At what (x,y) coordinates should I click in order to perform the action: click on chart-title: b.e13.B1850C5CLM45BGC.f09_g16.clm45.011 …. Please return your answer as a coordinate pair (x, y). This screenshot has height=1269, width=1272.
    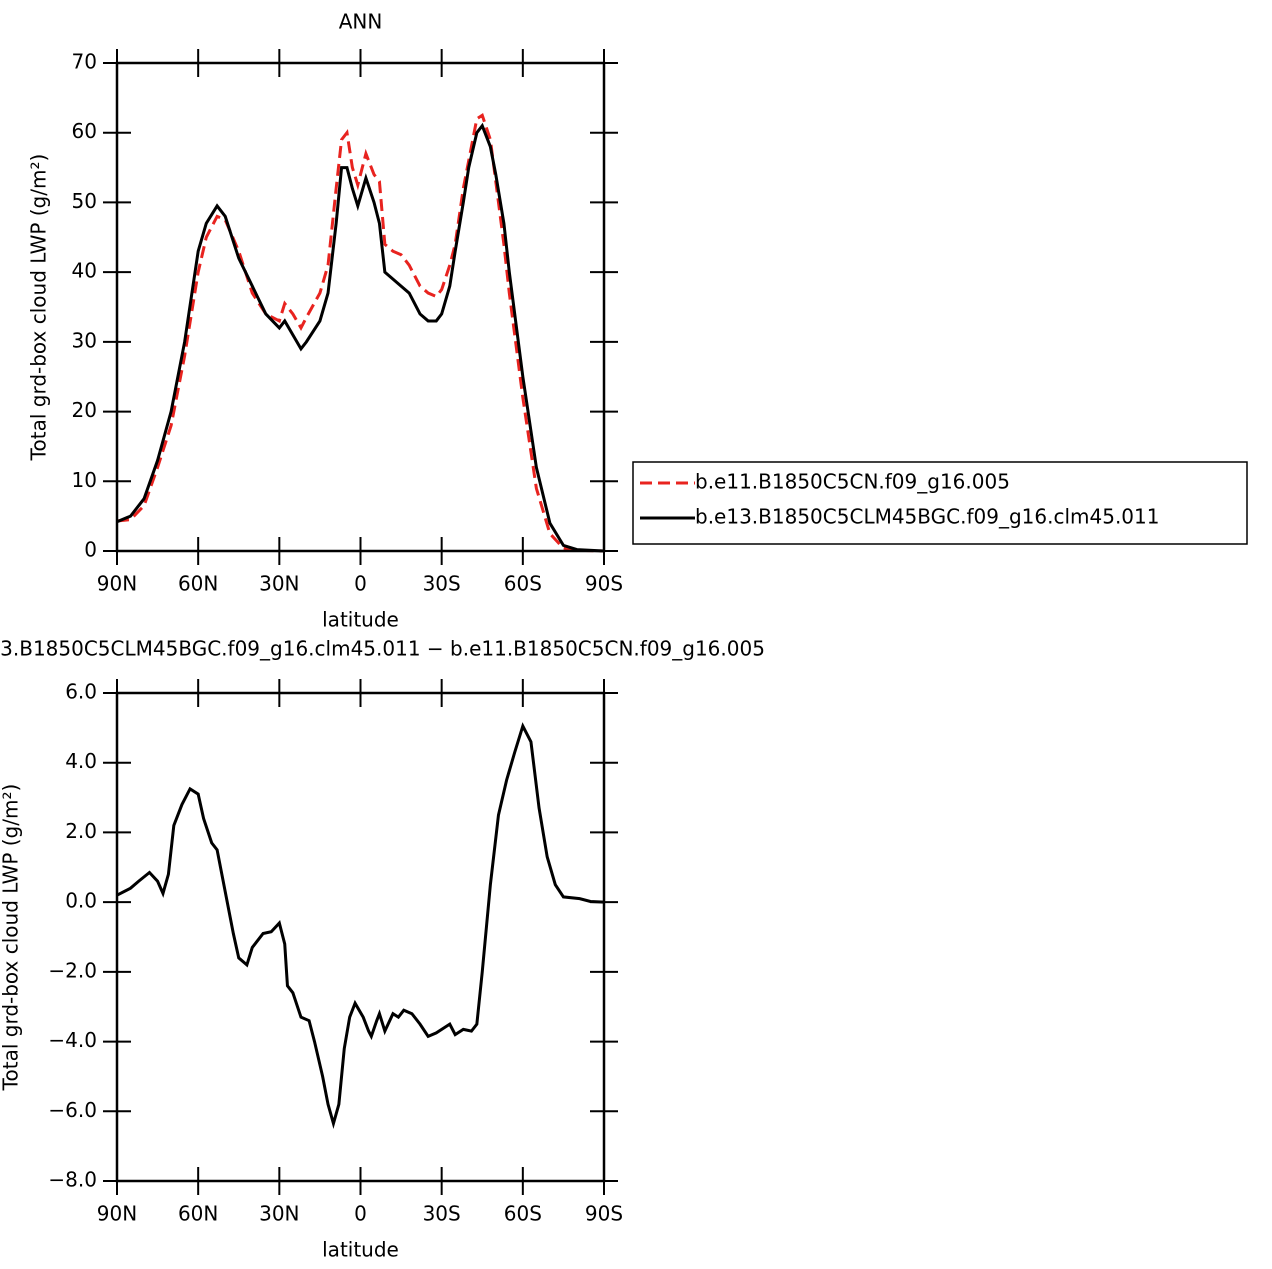
    Looking at the image, I should click on (382, 649).